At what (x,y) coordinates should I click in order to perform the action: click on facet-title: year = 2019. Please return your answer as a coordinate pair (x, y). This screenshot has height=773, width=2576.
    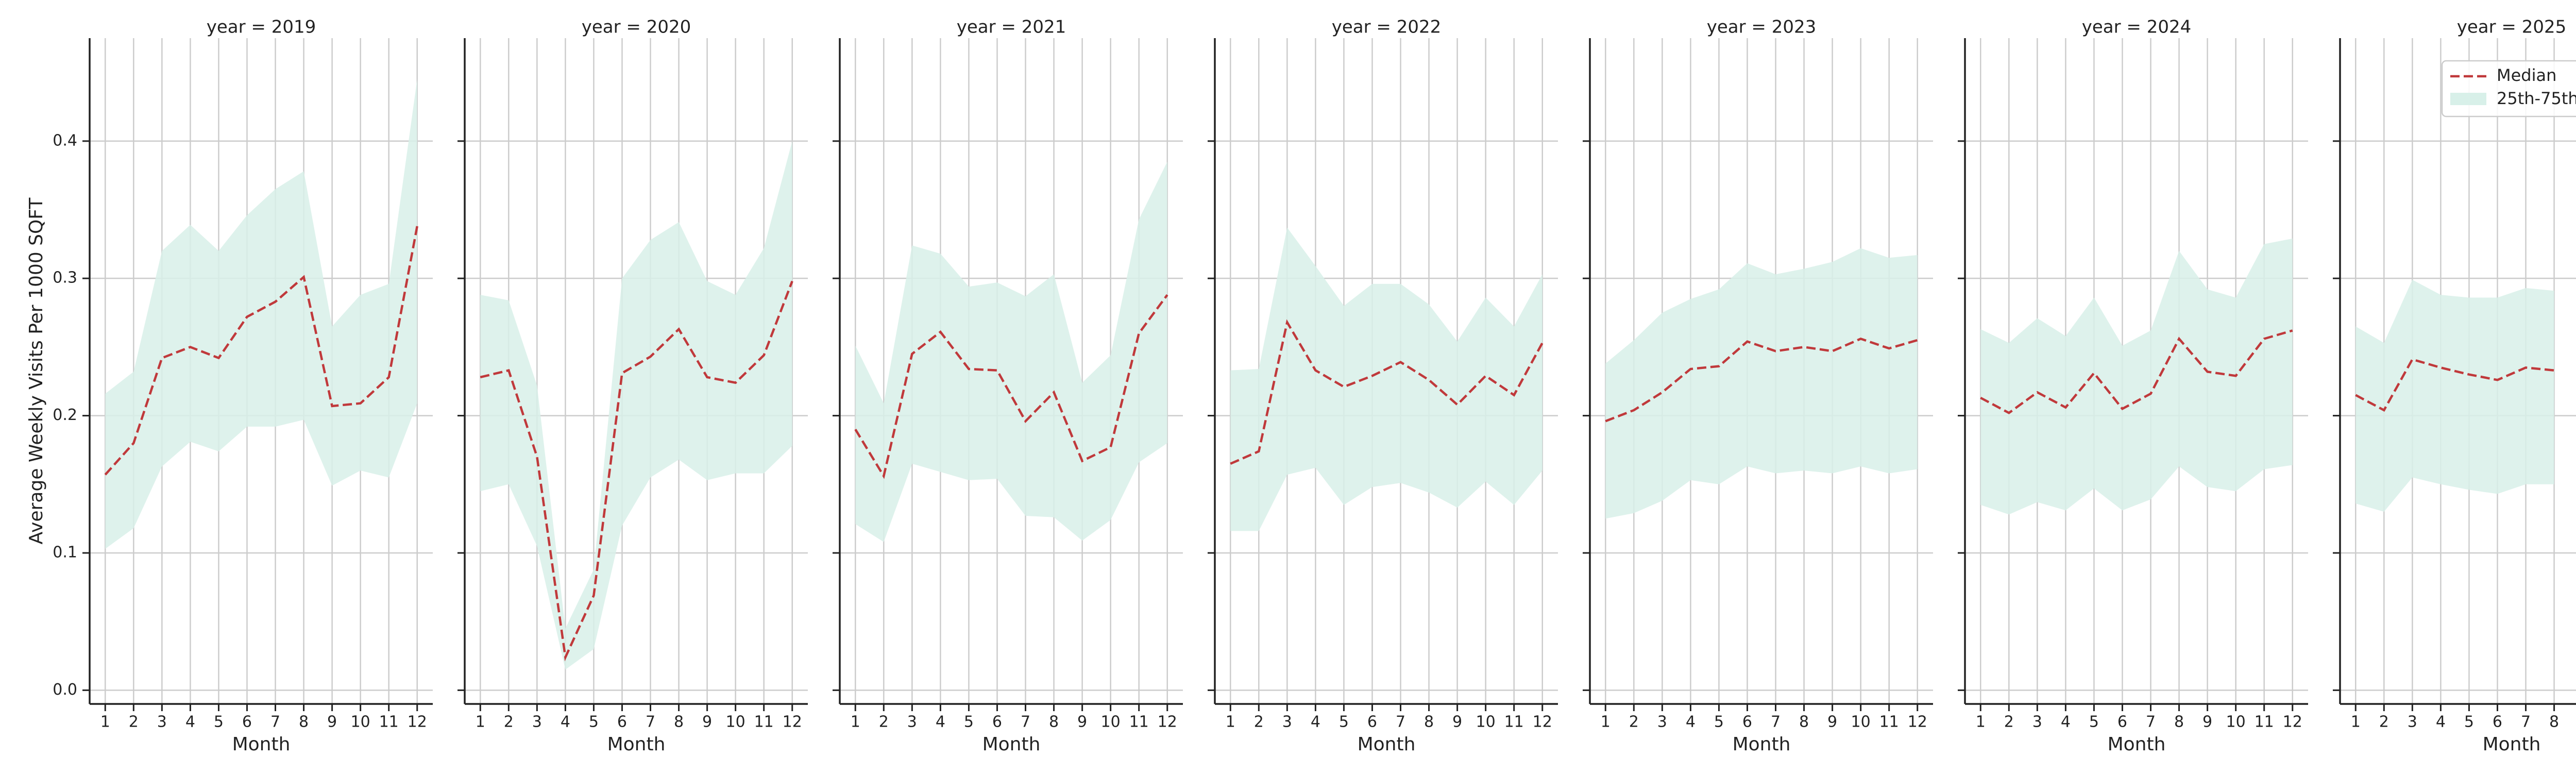
    Looking at the image, I should click on (261, 27).